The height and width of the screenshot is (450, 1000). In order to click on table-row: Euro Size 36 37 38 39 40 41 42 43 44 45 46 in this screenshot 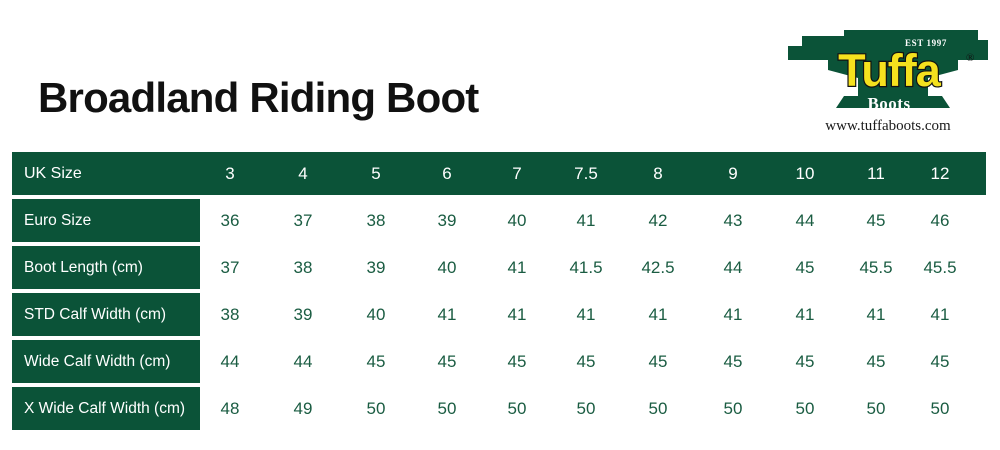, I will do `click(499, 220)`.